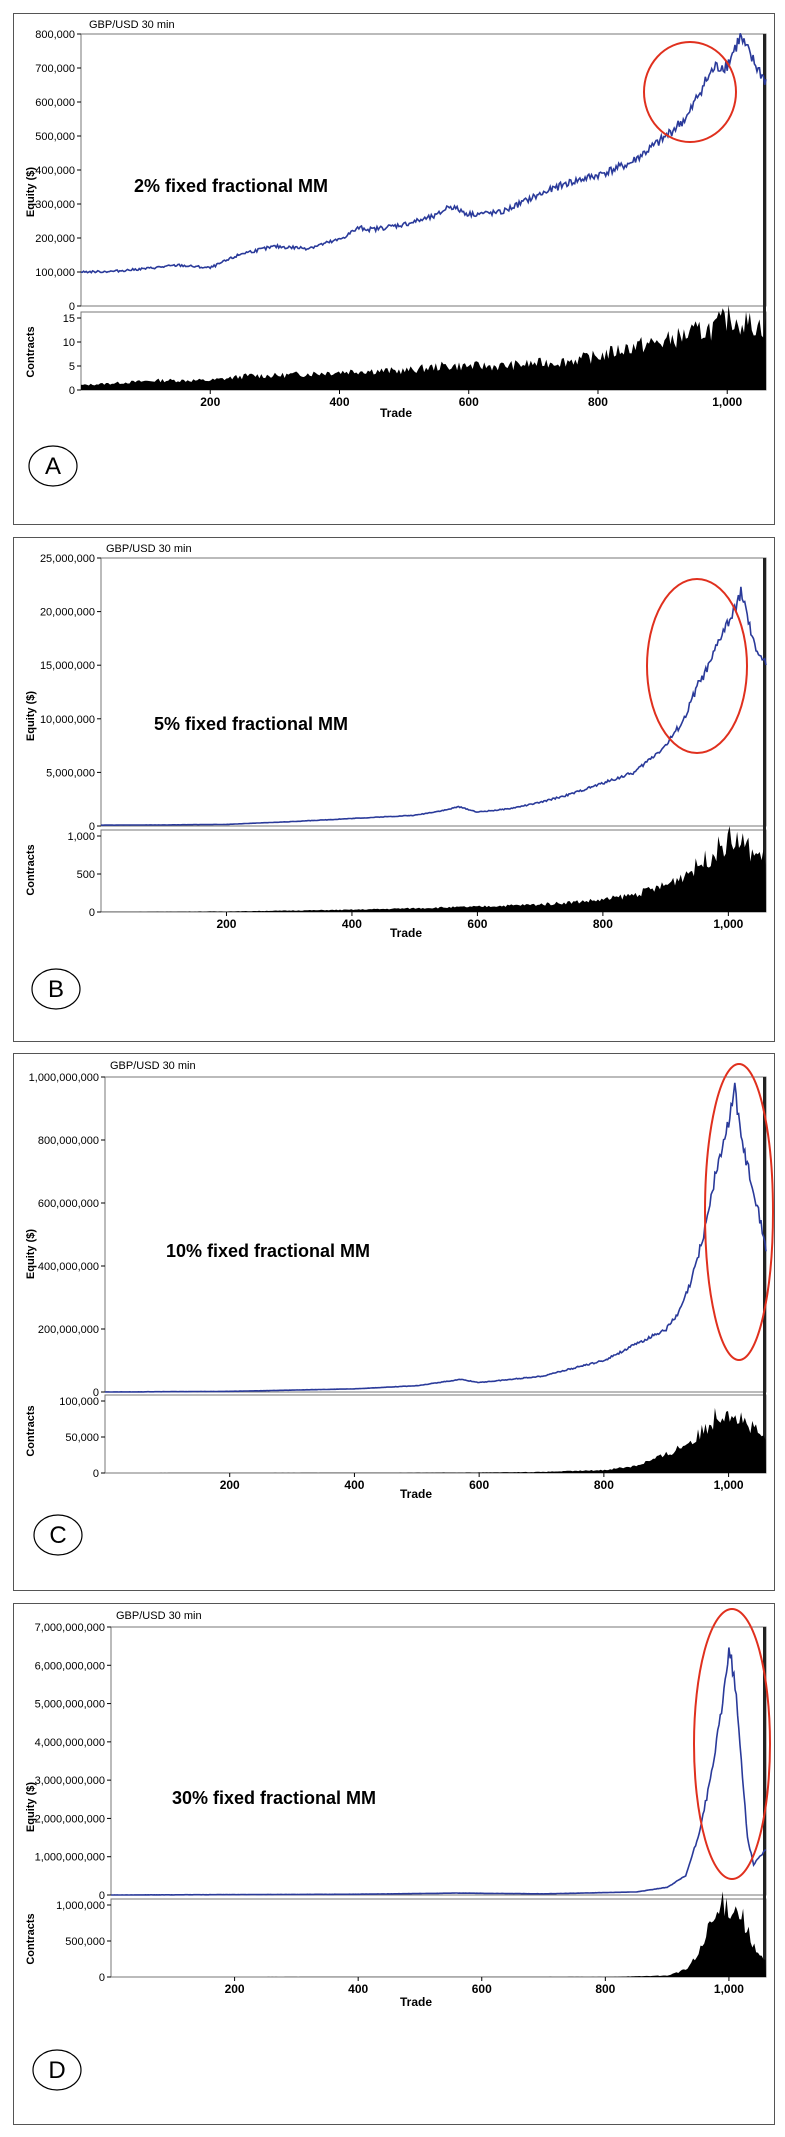  I want to click on contracts-tick-label: 100,000, so click(79, 1402).